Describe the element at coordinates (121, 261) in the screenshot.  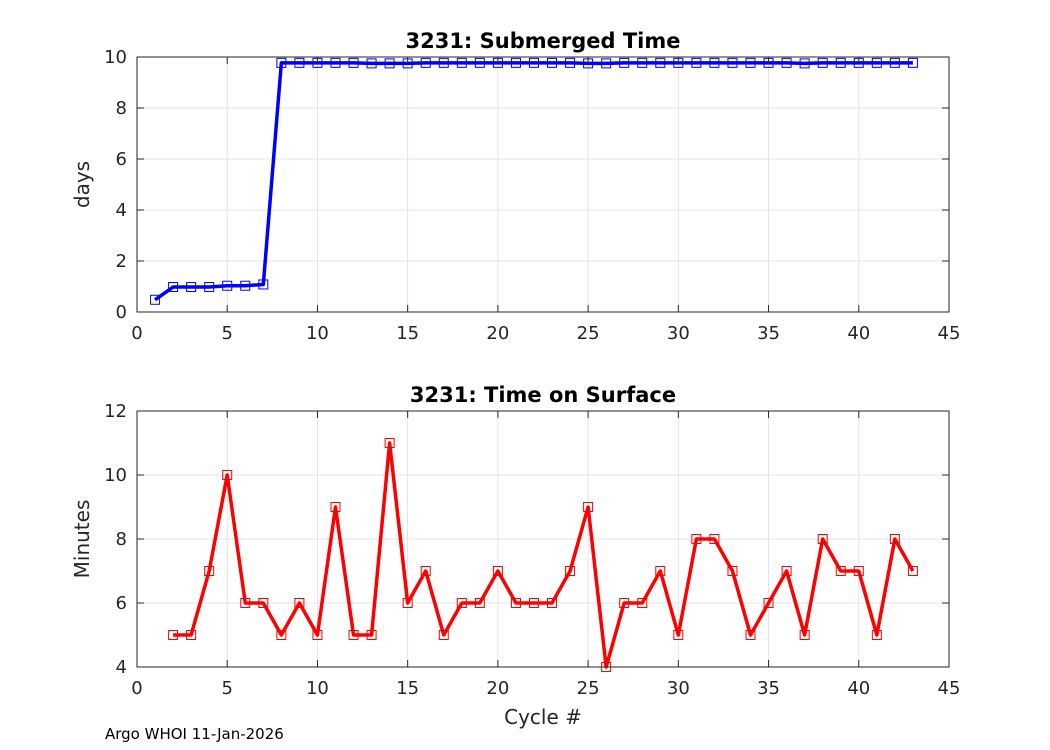
I see `y-tick-label: 2` at that location.